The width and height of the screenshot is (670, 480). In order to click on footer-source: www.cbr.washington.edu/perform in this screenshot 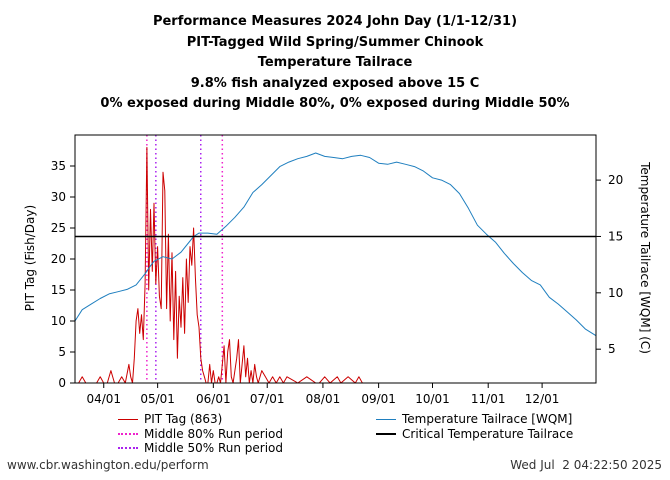, I will do `click(108, 465)`.